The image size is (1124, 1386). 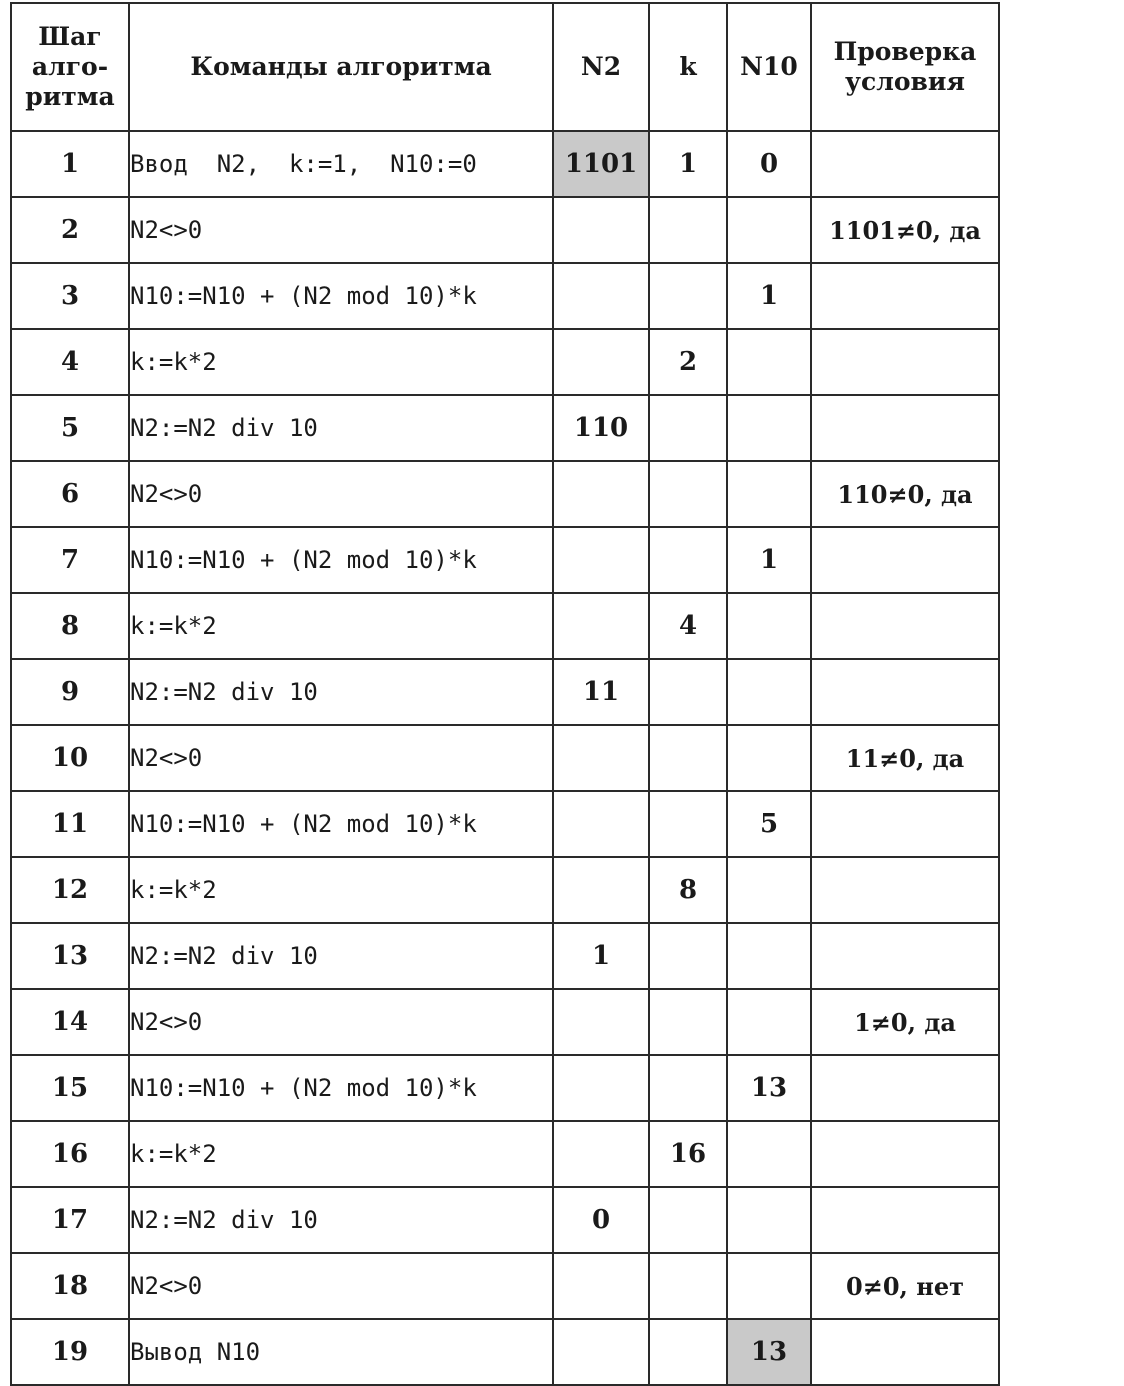 I want to click on step-number-cell: 10, so click(x=70, y=758).